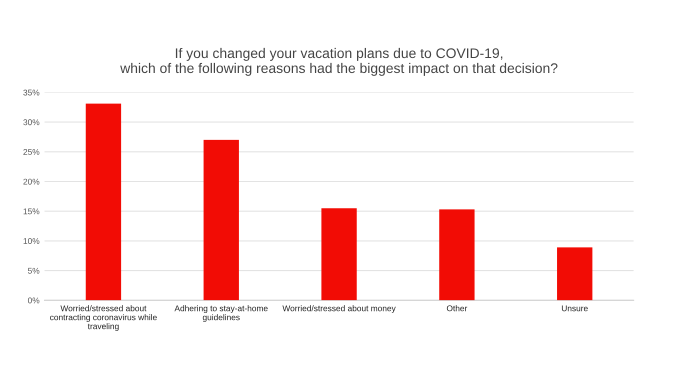  Describe the element at coordinates (457, 308) in the screenshot. I see `x-tick-label: Other` at that location.